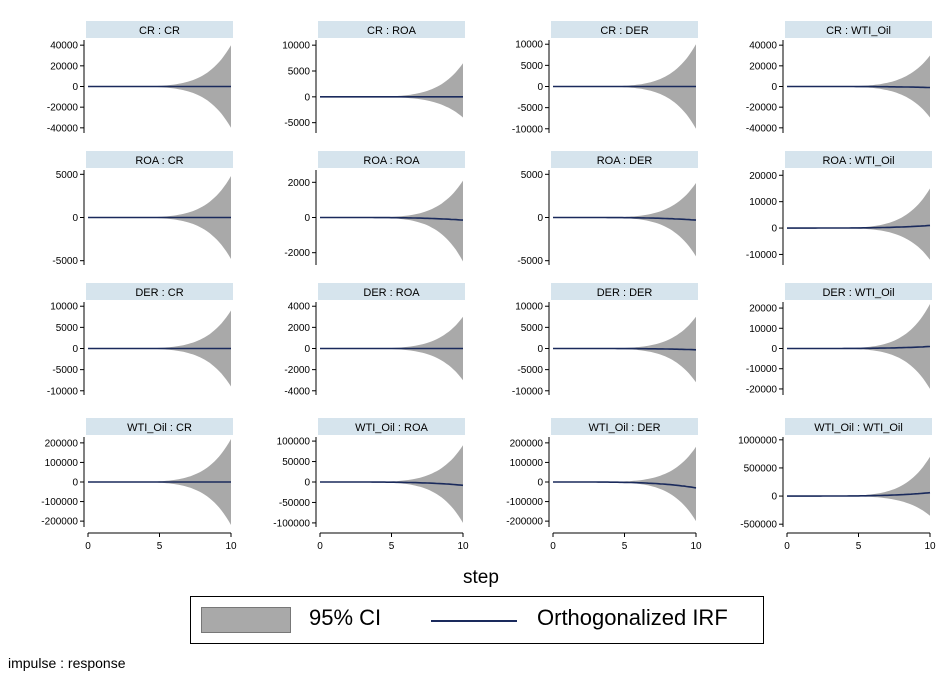 Image resolution: width=938 pixels, height=679 pixels. What do you see at coordinates (474, 621) in the screenshot?
I see `legend-irf-swatch` at bounding box center [474, 621].